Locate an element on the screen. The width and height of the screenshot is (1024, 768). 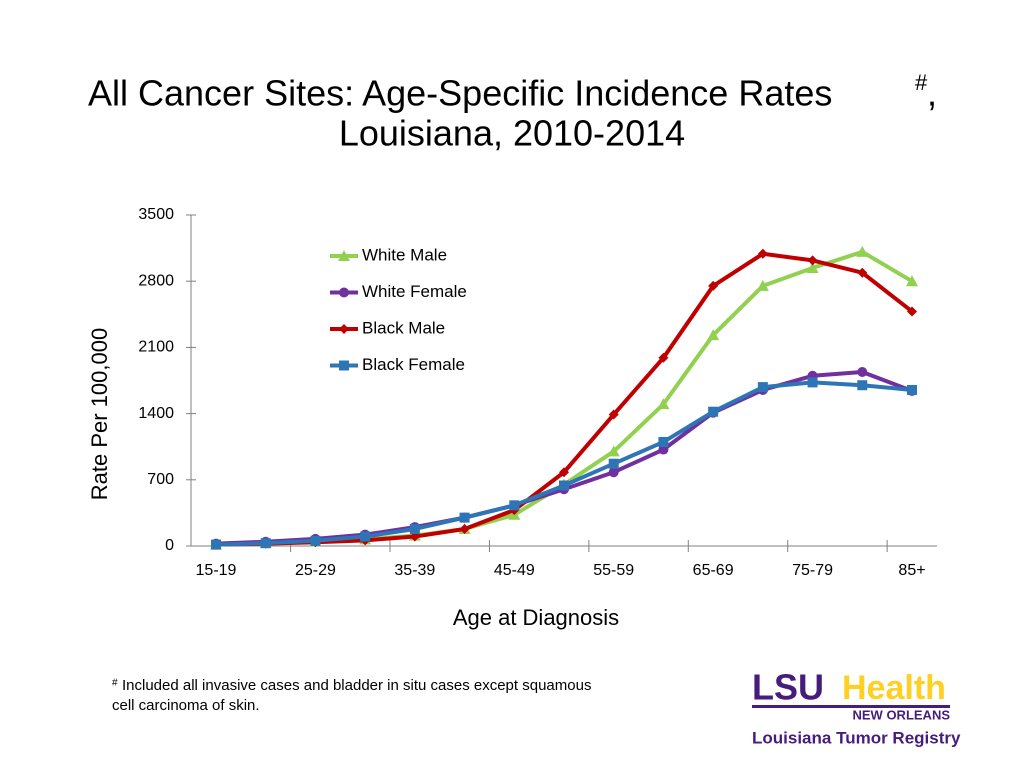
x-tick-label: 25-29 is located at coordinates (315, 570).